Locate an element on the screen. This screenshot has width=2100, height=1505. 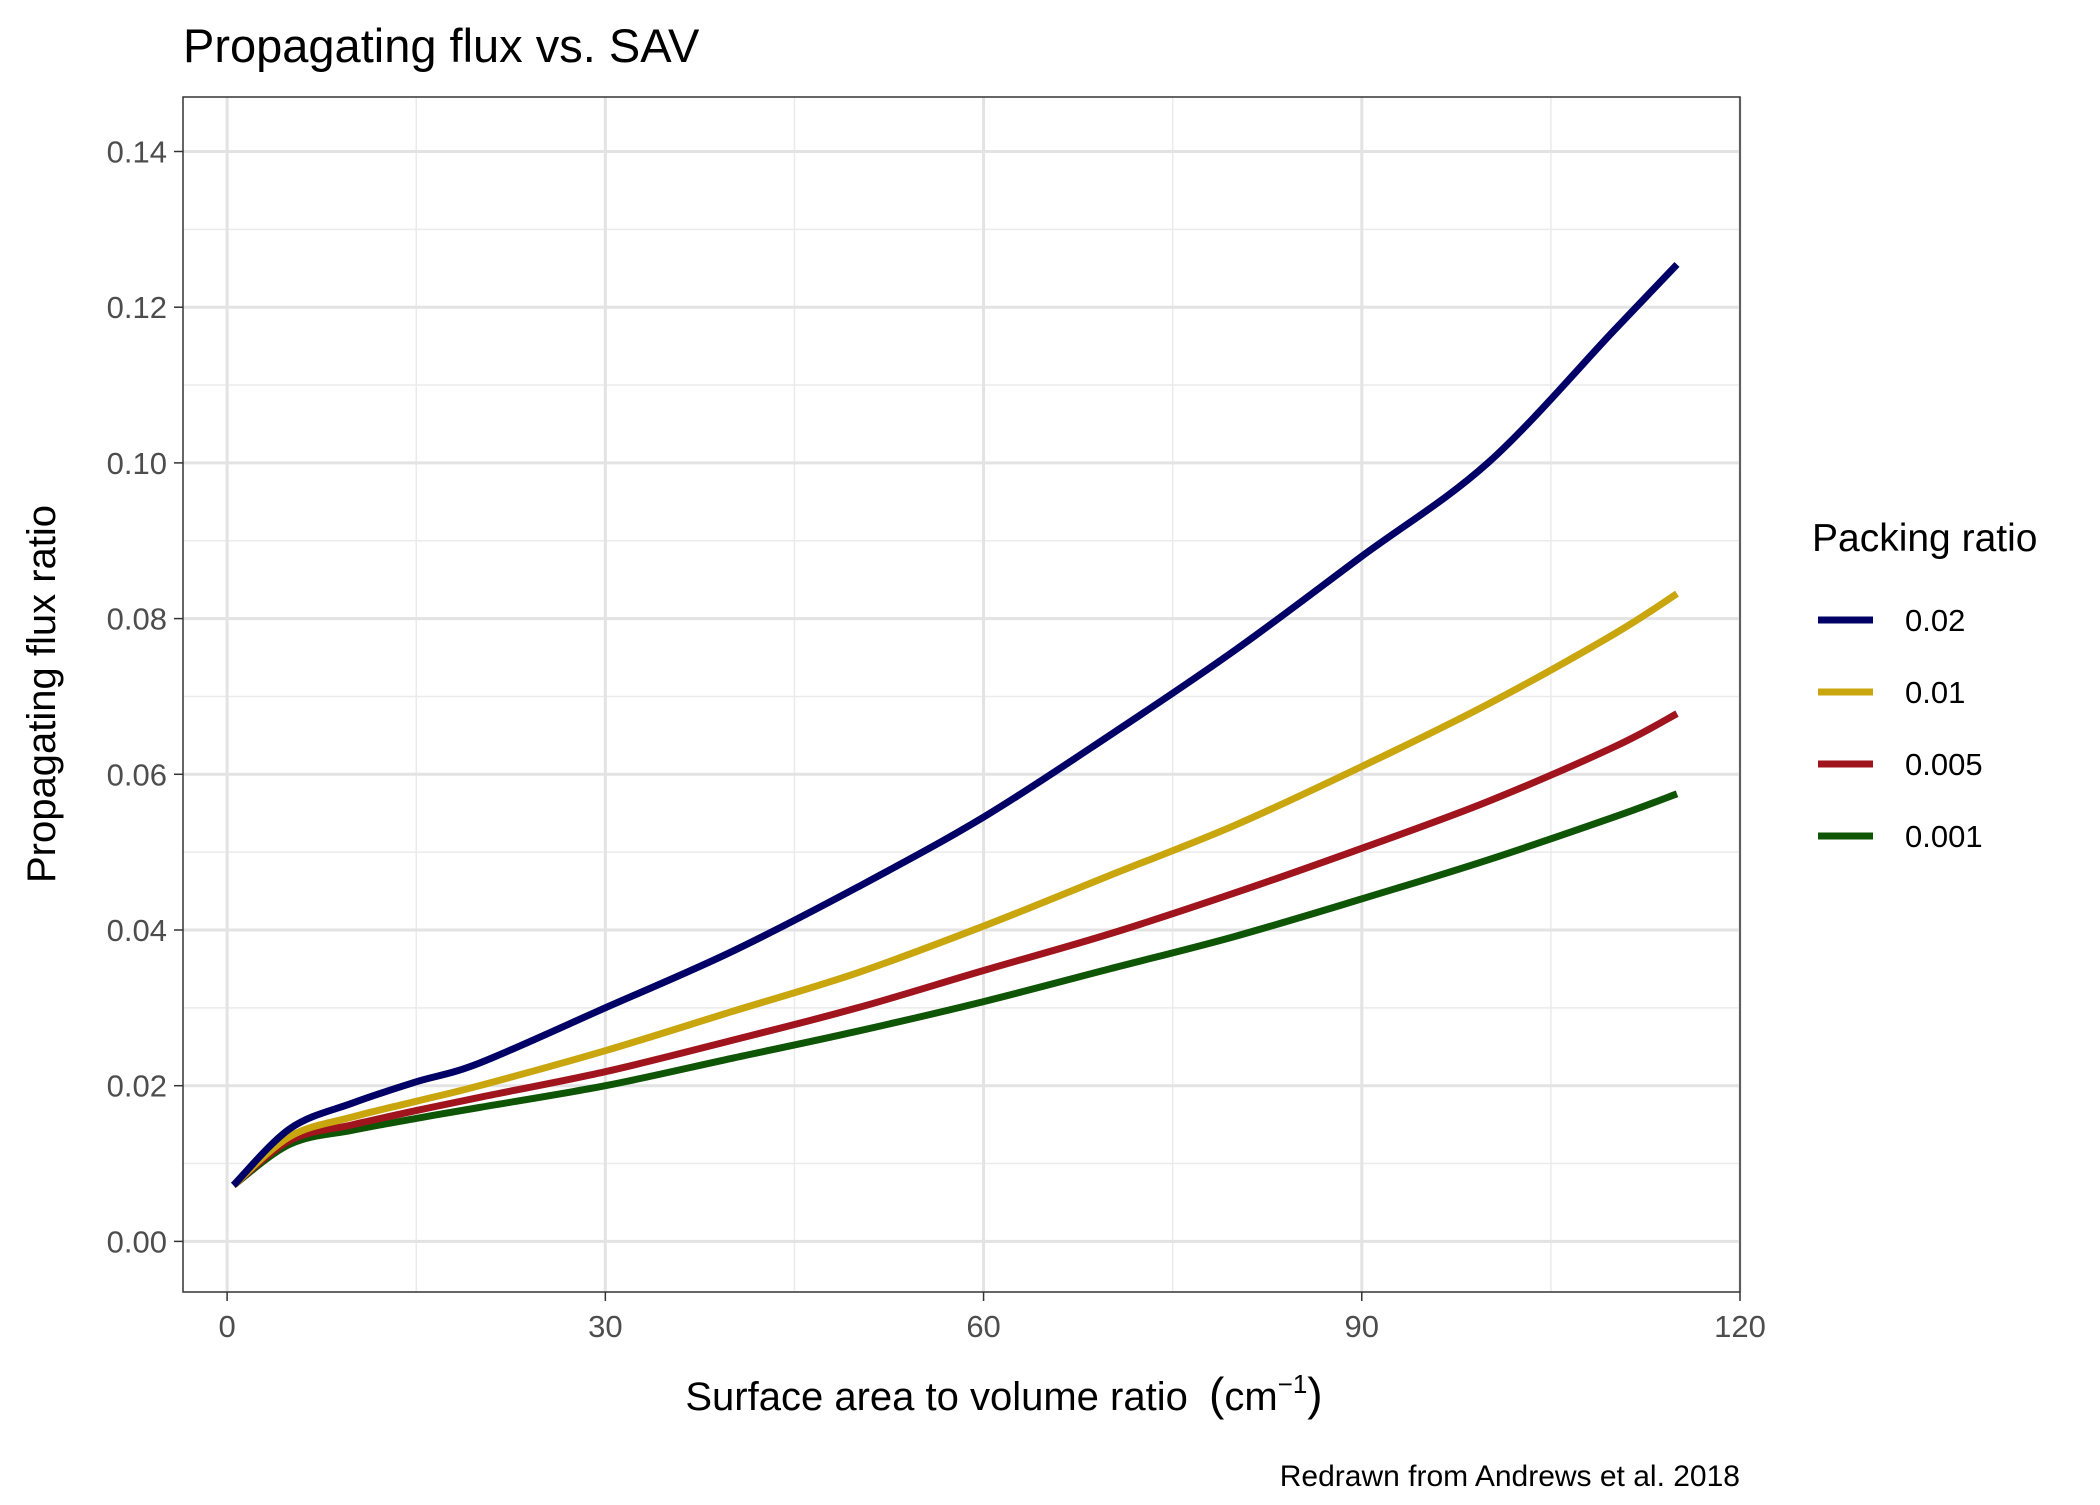
x-tick-label: 30 is located at coordinates (605, 1326).